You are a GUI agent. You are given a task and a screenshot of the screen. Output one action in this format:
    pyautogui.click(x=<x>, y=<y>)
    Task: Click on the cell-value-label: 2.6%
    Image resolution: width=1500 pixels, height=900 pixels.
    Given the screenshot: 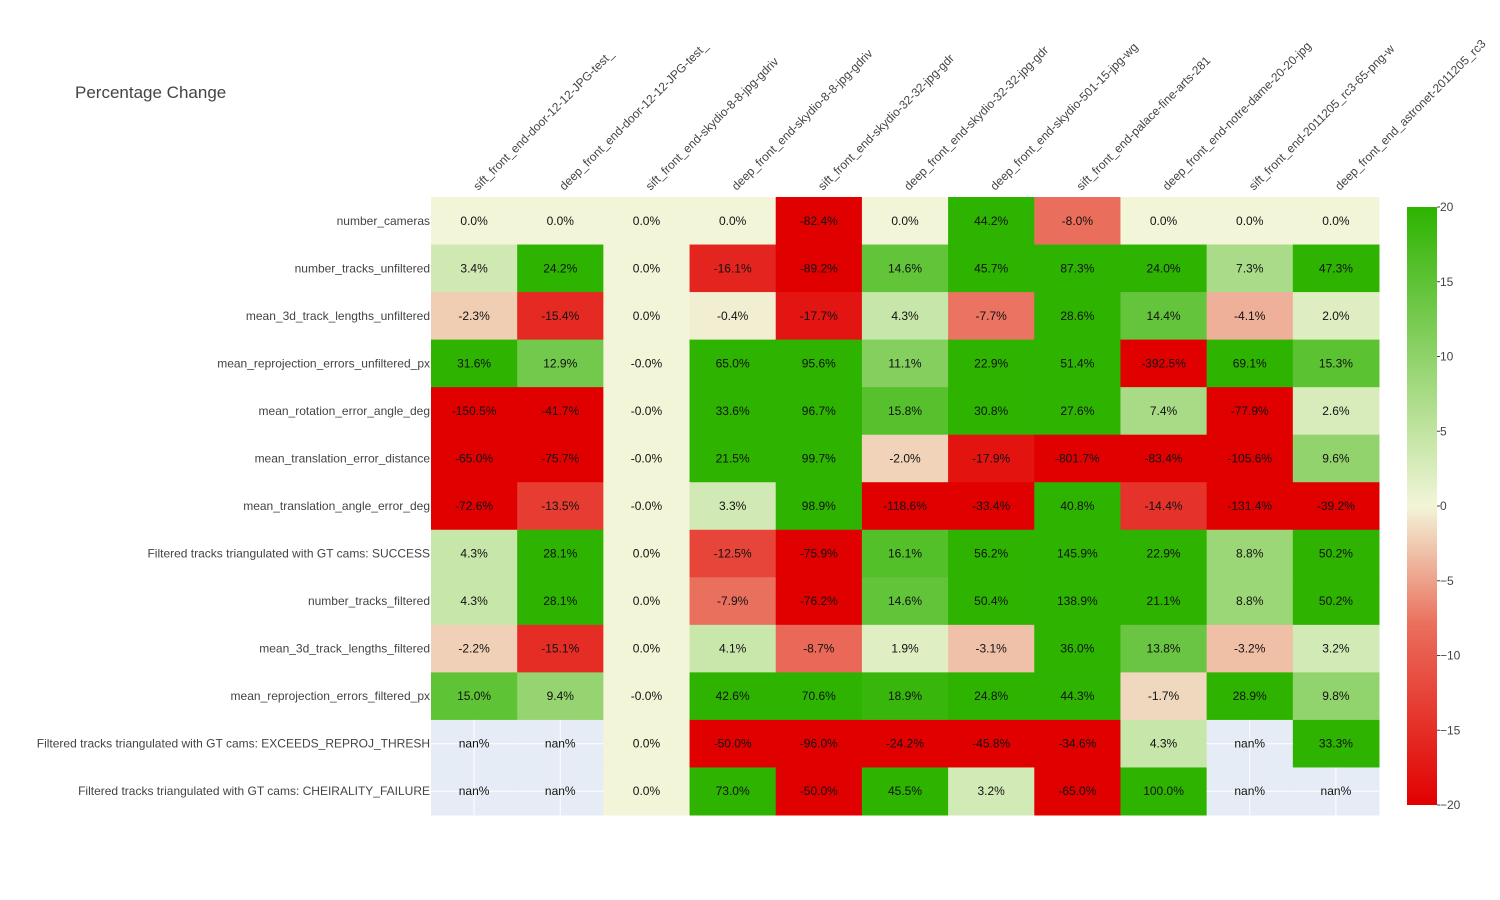 What is the action you would take?
    pyautogui.click(x=1336, y=411)
    